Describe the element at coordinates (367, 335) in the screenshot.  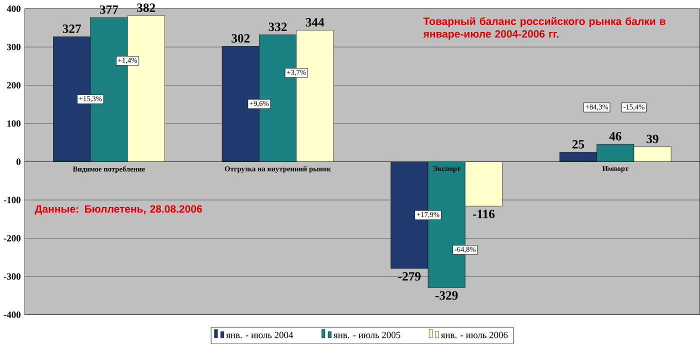
I see `legend-label: янв. - июль 2005` at that location.